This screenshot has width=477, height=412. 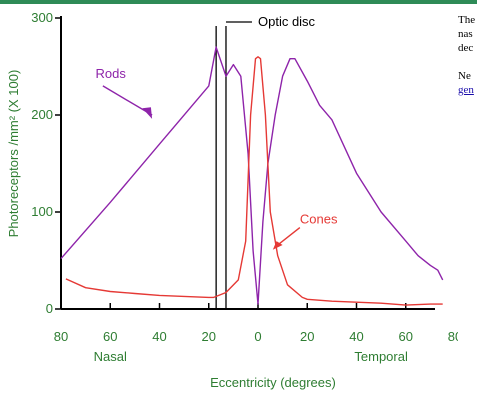 I want to click on annotation-cones-arrowhead, so click(x=277, y=245).